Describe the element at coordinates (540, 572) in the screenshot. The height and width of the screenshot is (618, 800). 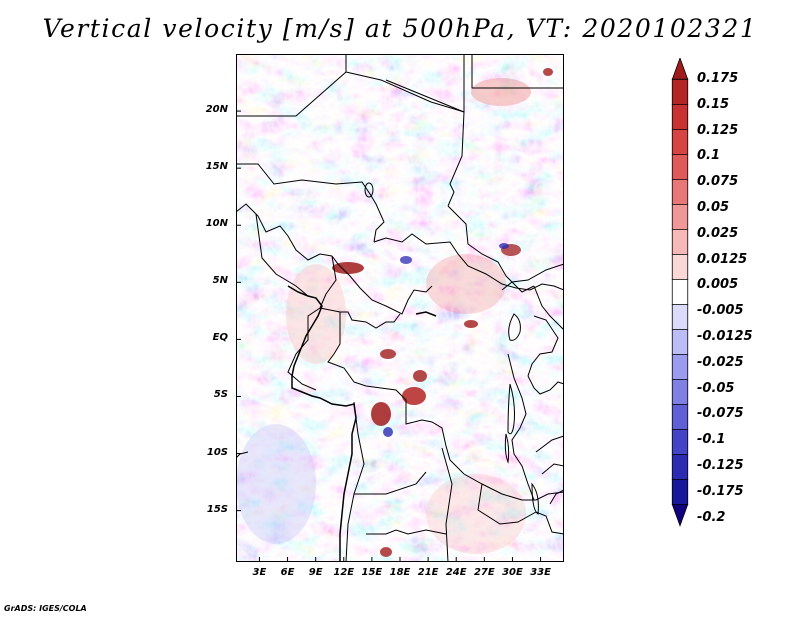
I see `lon-label-33e: 33E` at that location.